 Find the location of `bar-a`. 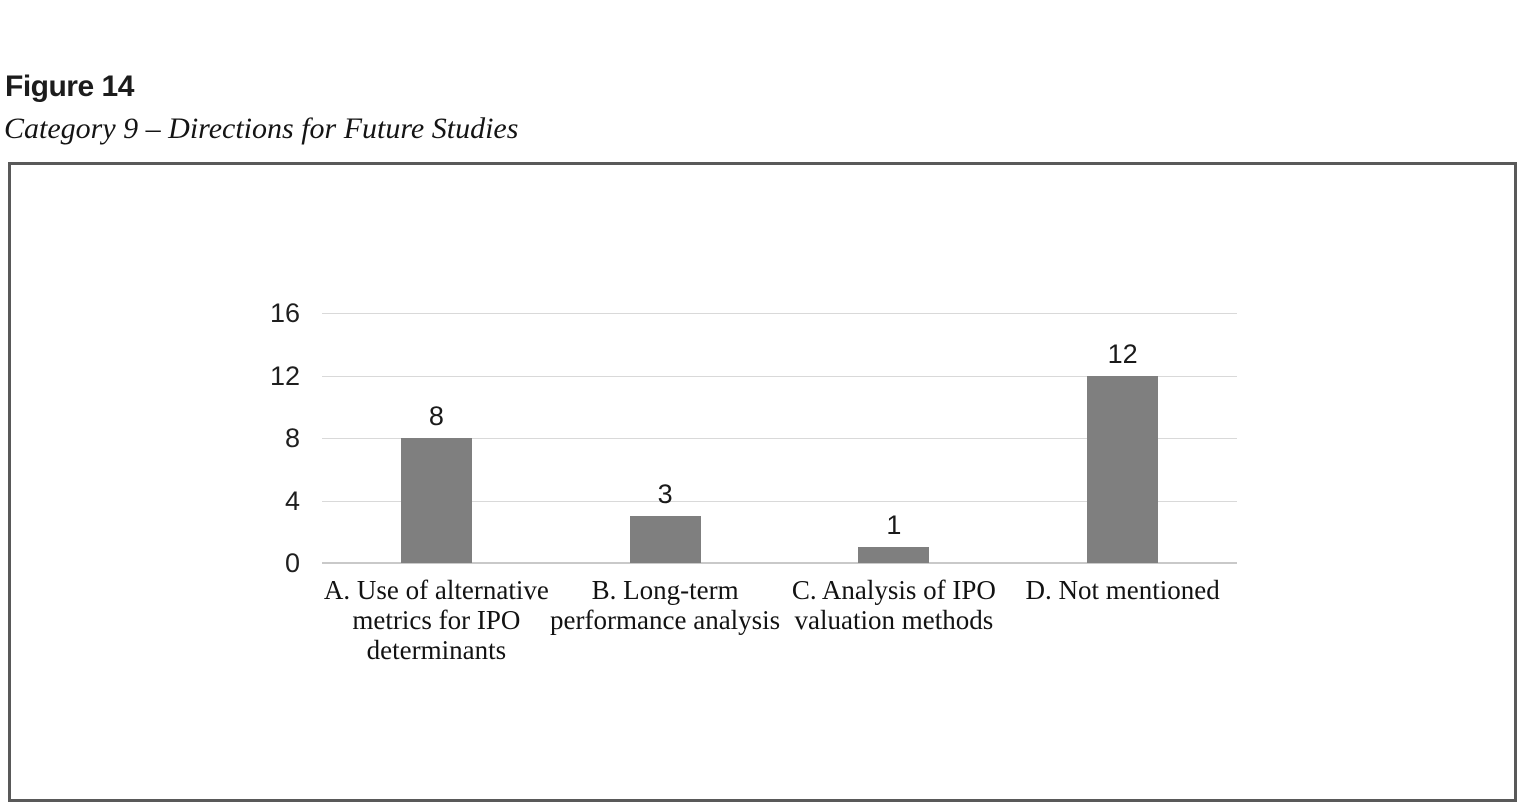

bar-a is located at coordinates (436, 500).